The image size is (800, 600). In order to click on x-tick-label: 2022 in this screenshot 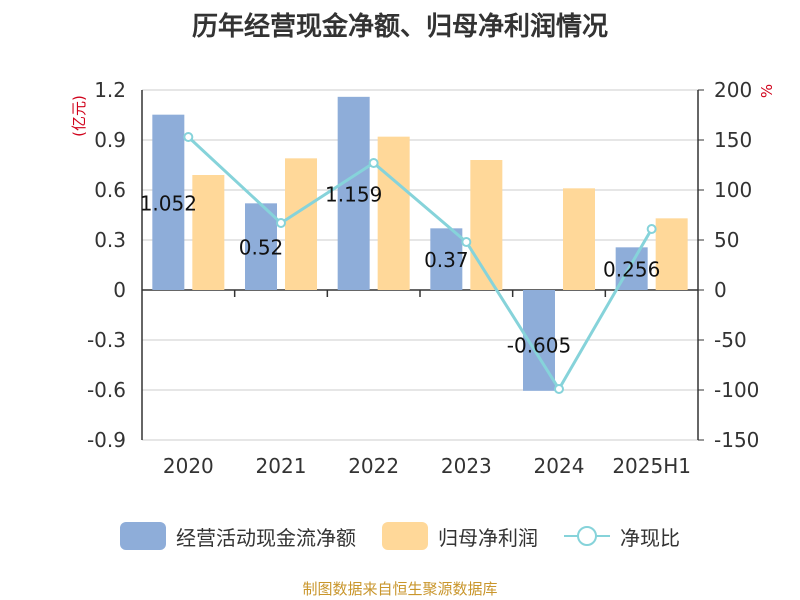, I will do `click(373, 466)`.